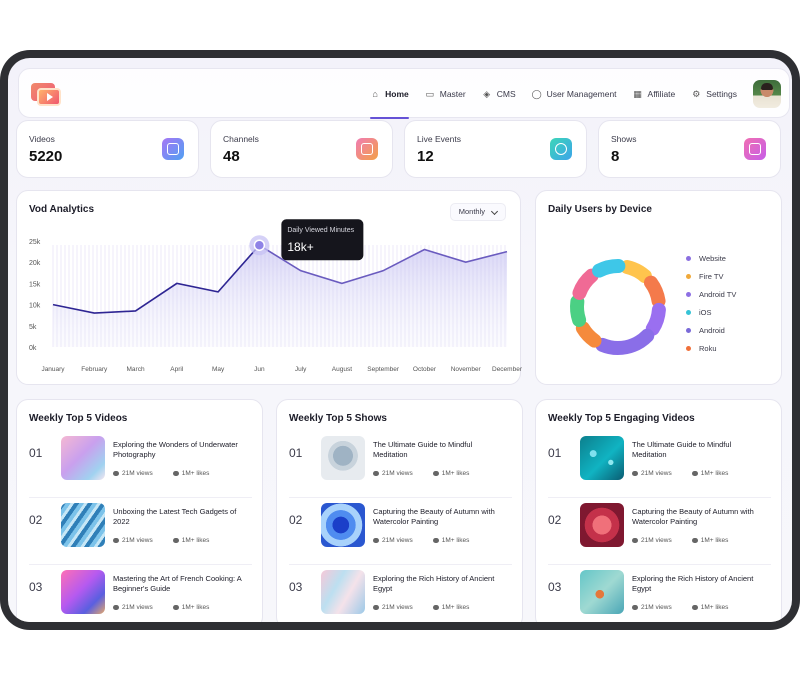  Describe the element at coordinates (322, 240) in the screenshot. I see `chart-tooltip: Daily Viewed Minutes 18k+` at that location.